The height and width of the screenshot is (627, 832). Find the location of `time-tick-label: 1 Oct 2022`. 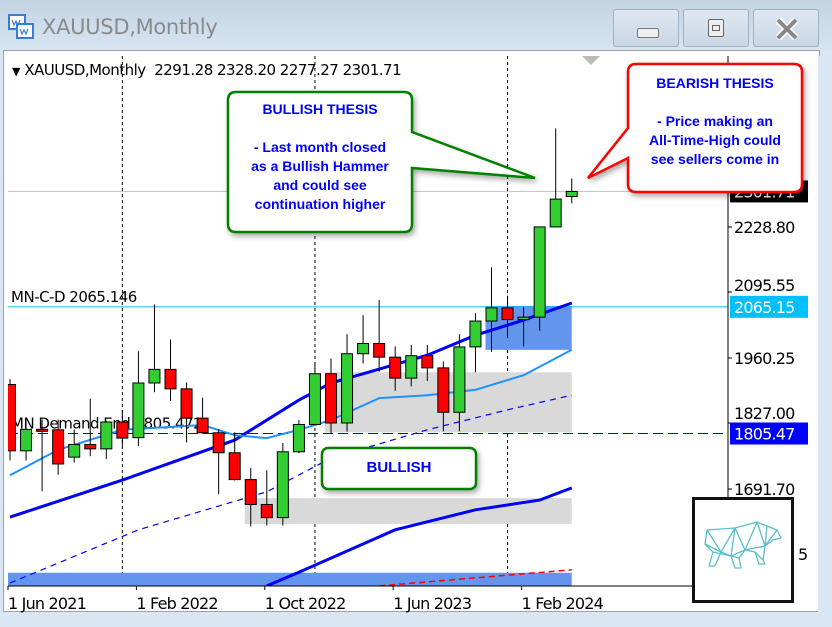

time-tick-label: 1 Oct 2022 is located at coordinates (305, 603).